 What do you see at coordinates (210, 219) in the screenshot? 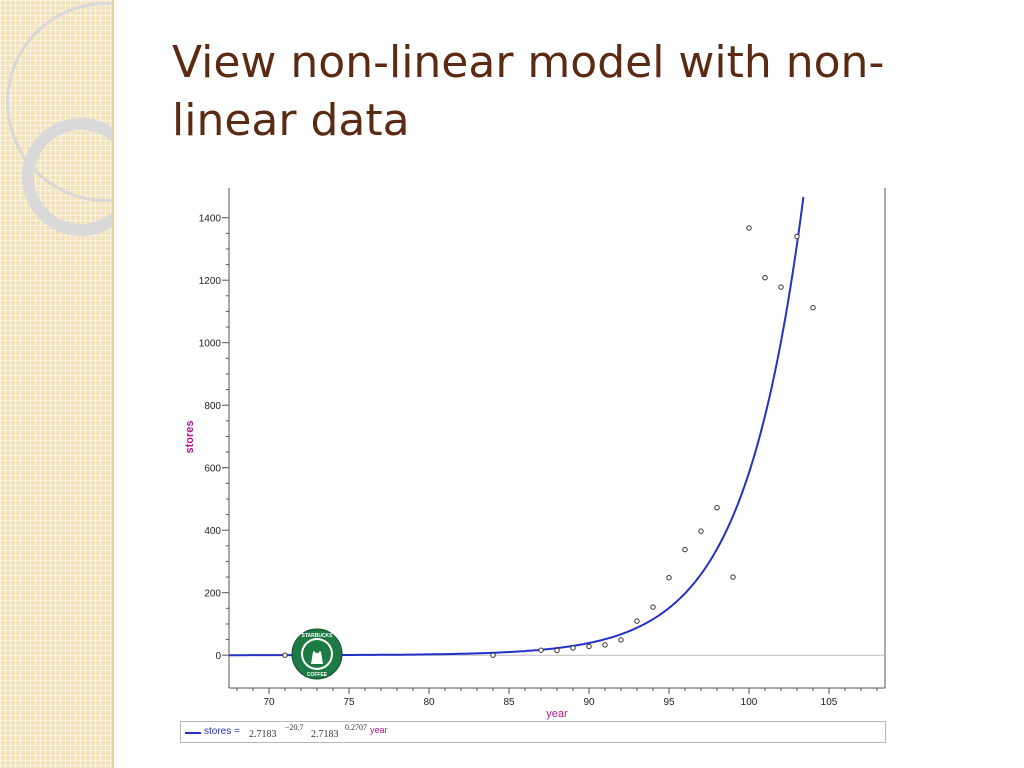
I see `y-tick-label: 1400` at bounding box center [210, 219].